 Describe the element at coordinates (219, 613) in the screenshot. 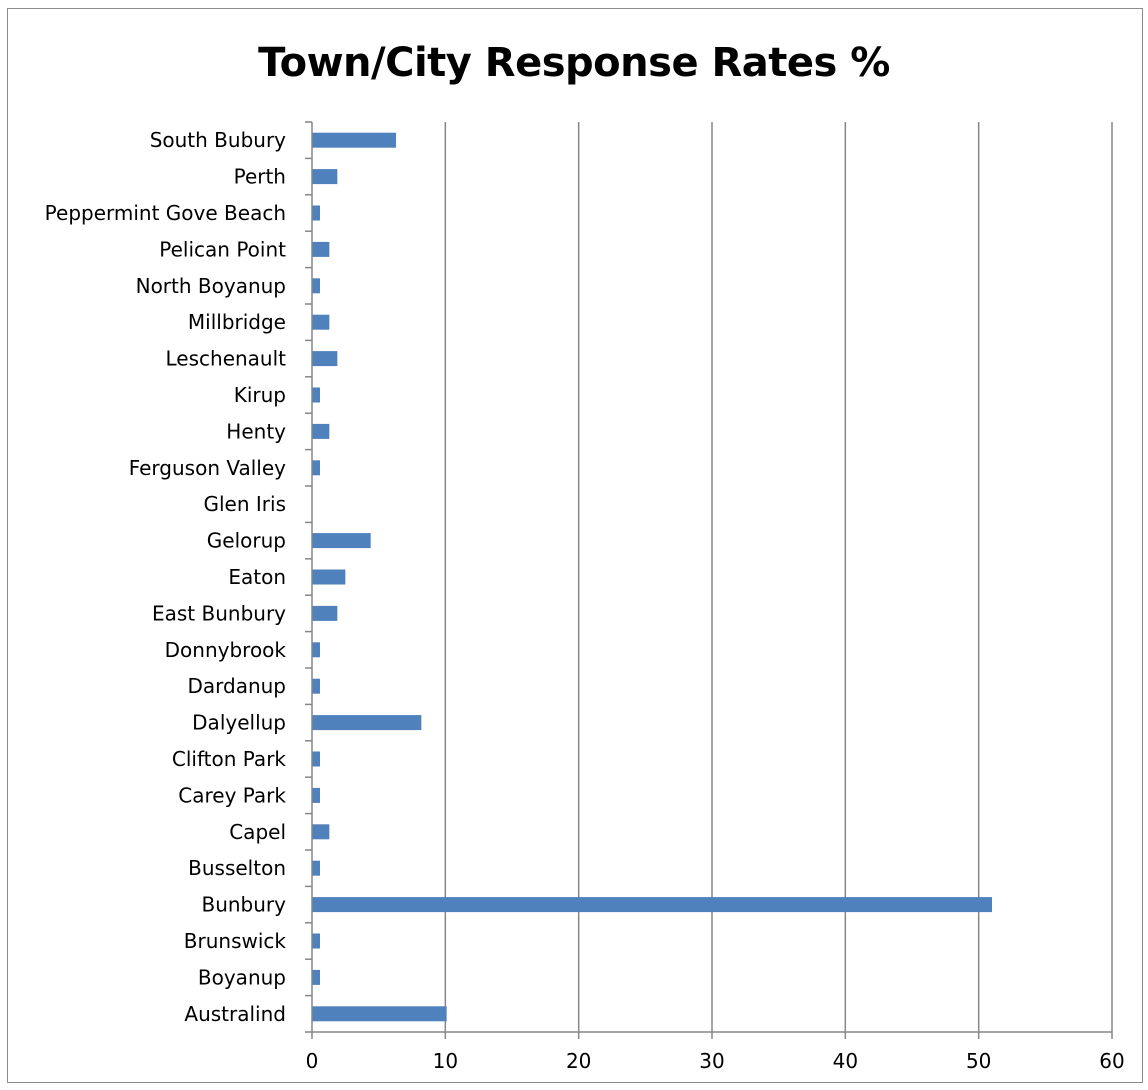

I see `category-label: East Bunbury` at that location.